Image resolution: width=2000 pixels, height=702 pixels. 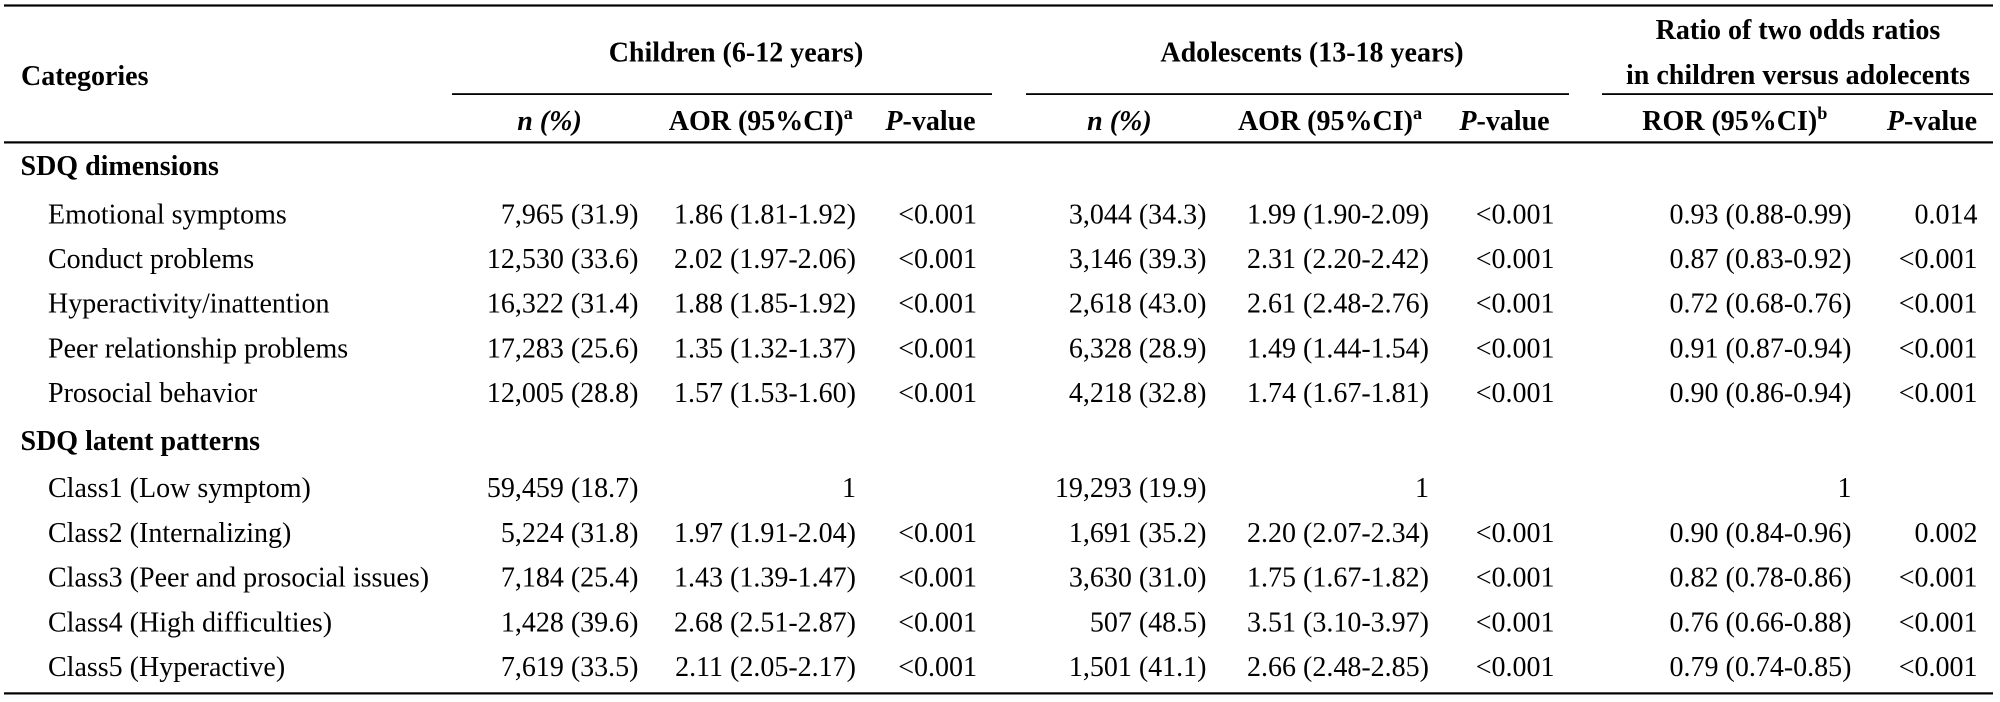 What do you see at coordinates (151, 259) in the screenshot?
I see `svg-text: Conduct problems` at bounding box center [151, 259].